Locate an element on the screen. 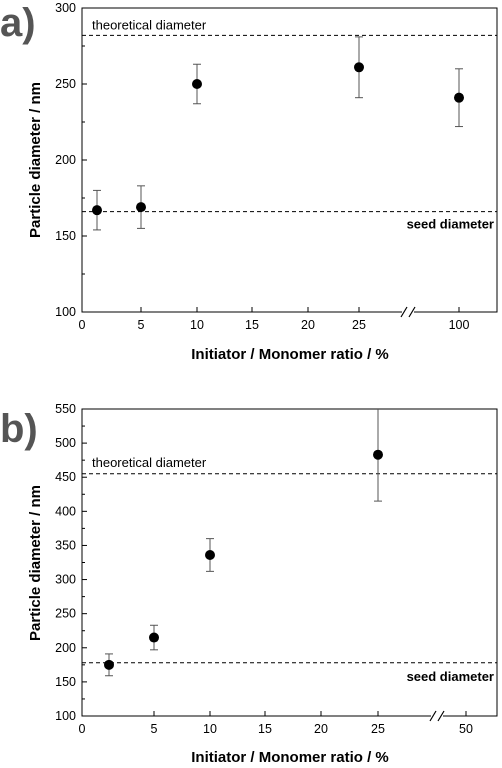  y-tick-label: 550 is located at coordinates (65, 409).